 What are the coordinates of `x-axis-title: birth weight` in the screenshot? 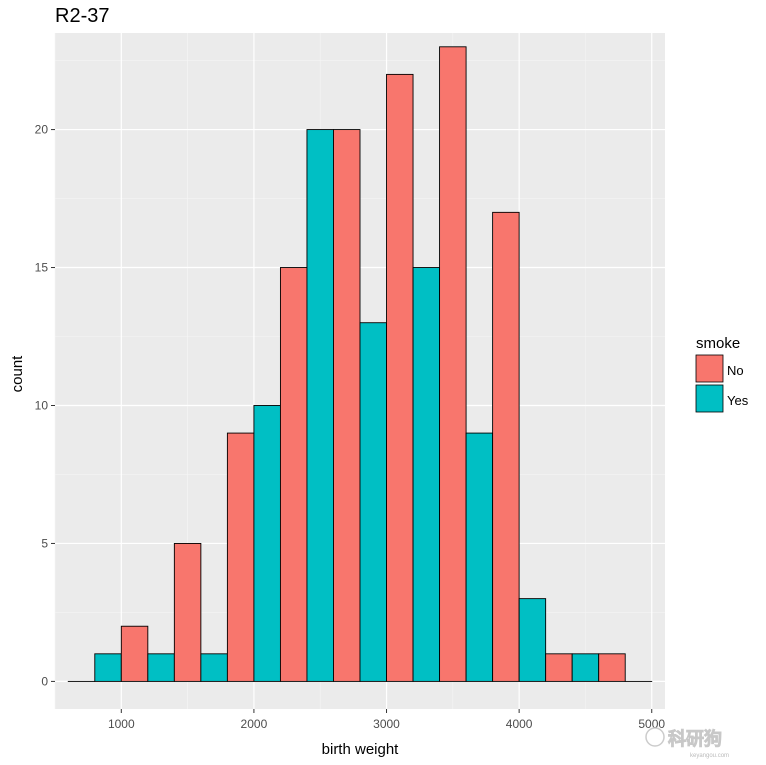 It's located at (361, 749).